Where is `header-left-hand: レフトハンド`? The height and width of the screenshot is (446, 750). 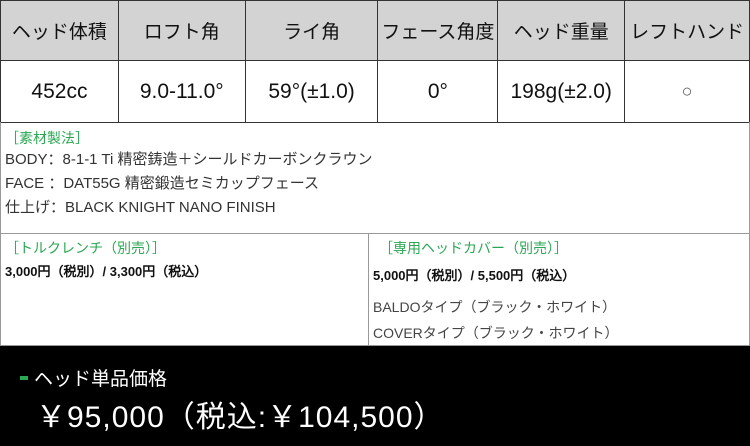
header-left-hand: レフトハンド is located at coordinates (687, 30).